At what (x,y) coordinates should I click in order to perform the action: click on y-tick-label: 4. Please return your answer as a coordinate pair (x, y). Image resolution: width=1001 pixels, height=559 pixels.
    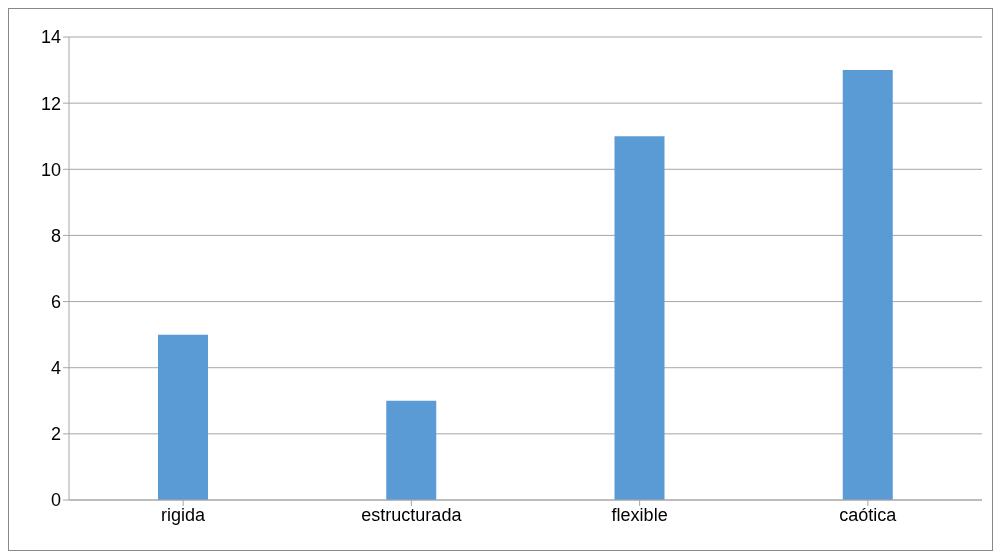
    Looking at the image, I should click on (55, 368).